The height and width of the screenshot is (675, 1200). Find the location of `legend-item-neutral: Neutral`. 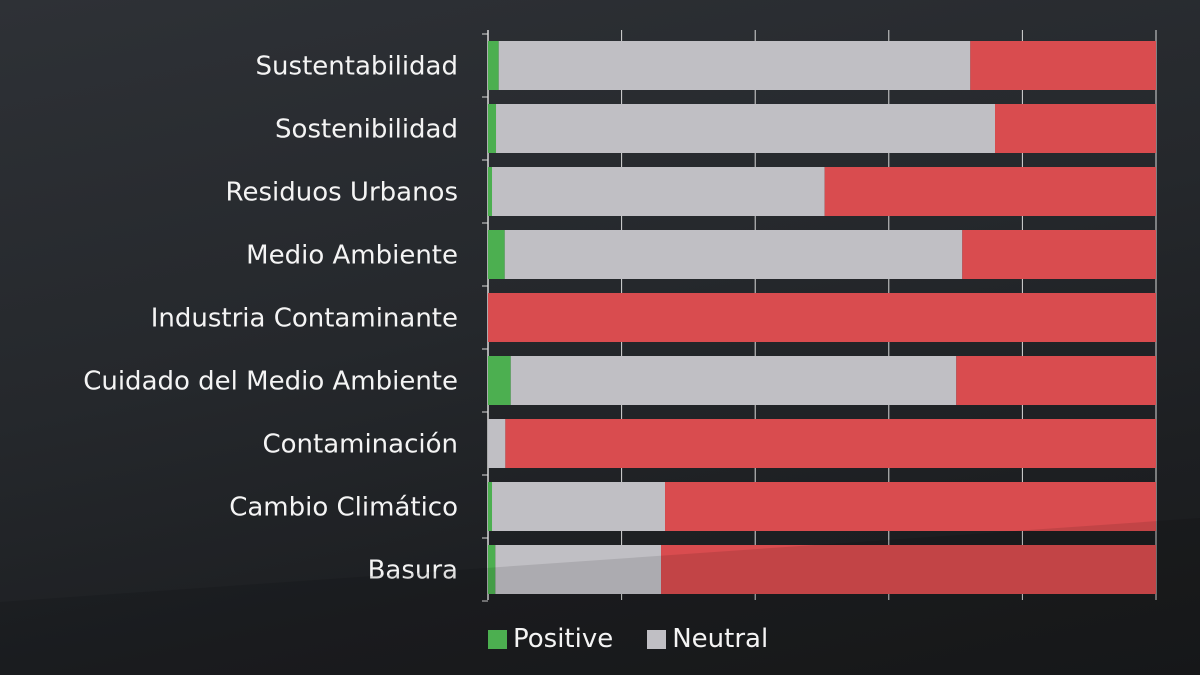

legend-item-neutral: Neutral is located at coordinates (707, 639).